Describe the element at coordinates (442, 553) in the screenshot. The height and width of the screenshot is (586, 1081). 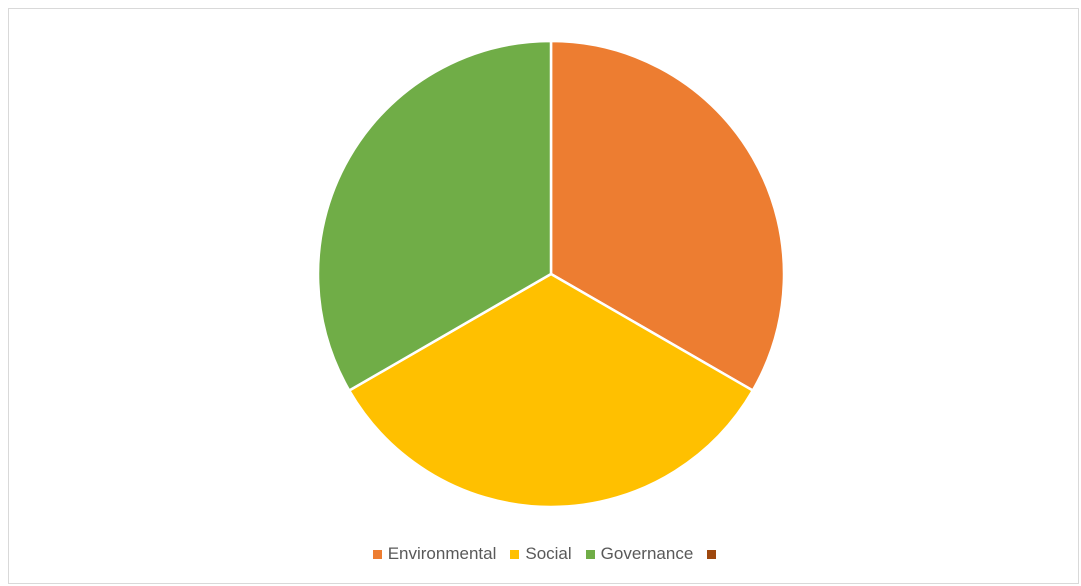
I see `legend-label: Environmental` at that location.